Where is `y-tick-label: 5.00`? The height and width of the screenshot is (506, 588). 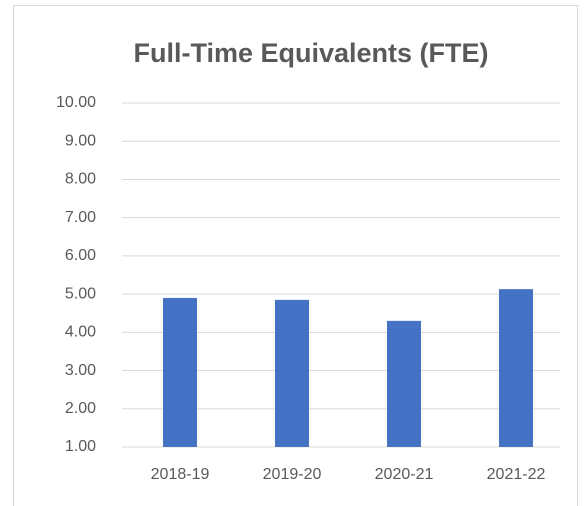 y-tick-label: 5.00 is located at coordinates (80, 293).